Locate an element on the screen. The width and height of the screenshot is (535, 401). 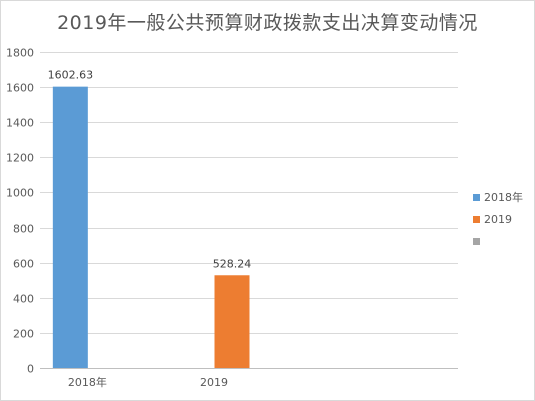
legend-item: 2018年 is located at coordinates (498, 197).